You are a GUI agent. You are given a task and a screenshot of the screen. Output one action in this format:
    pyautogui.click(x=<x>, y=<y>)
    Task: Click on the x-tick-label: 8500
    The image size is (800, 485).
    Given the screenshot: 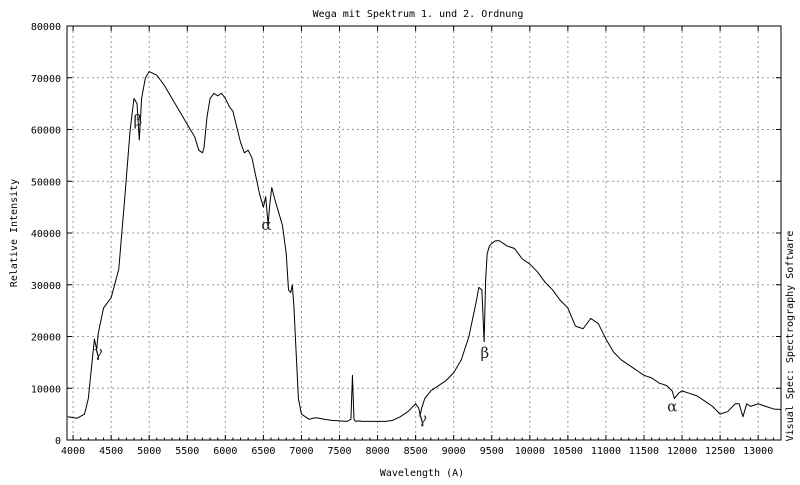 What is the action you would take?
    pyautogui.click(x=416, y=451)
    